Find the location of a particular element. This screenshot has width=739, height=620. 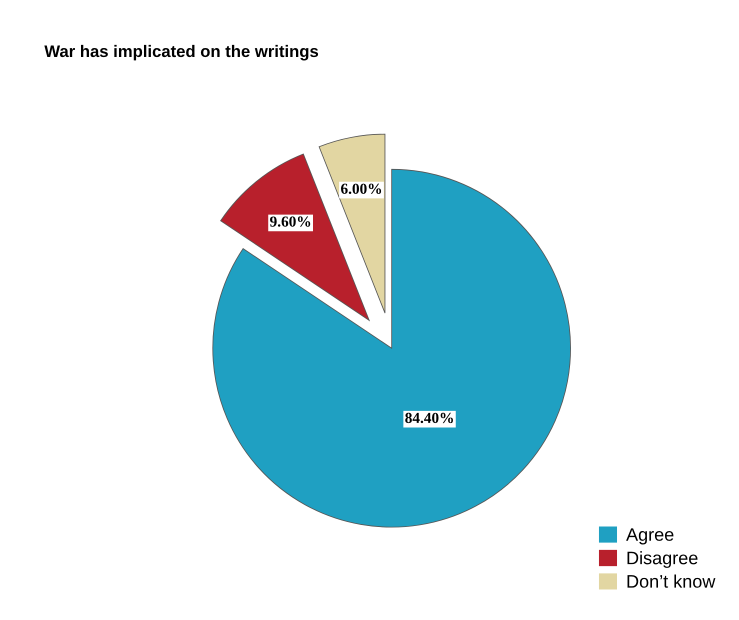

legend-label: Agree is located at coordinates (650, 536).